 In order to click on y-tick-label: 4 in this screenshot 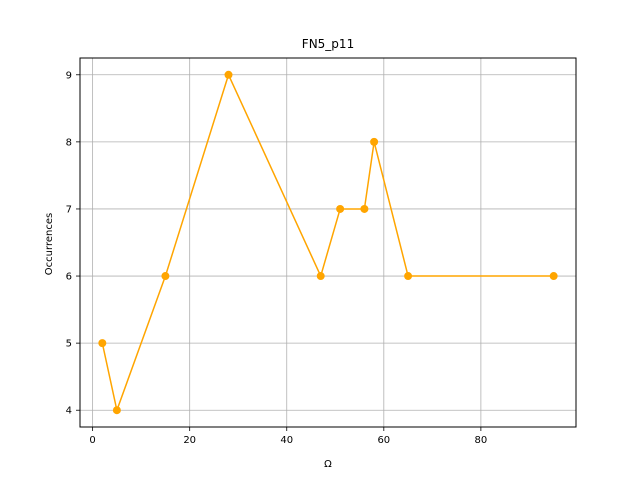, I will do `click(69, 411)`.